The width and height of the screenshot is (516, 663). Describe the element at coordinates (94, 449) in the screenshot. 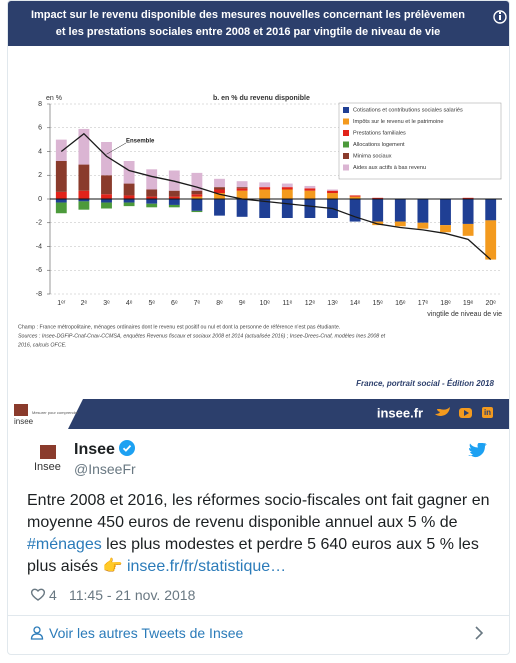

I see `author-name-text: Insee` at that location.